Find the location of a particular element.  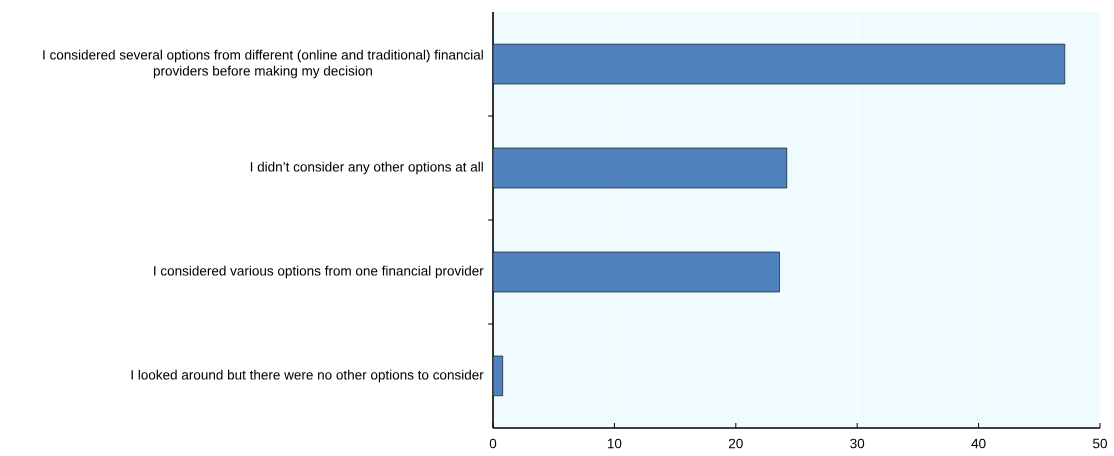

x-tick-label: 0 is located at coordinates (493, 443).